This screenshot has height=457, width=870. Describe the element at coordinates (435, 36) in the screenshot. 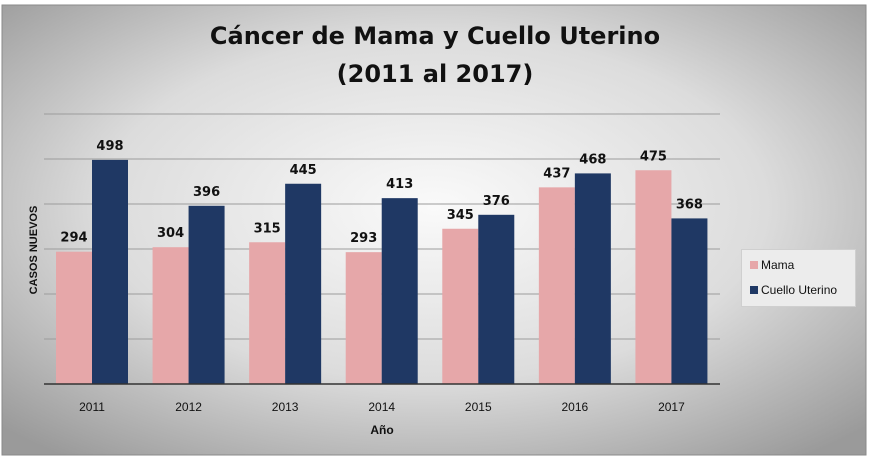

I see `chart-title: Cáncer de Mama y Cuello Uterino` at that location.